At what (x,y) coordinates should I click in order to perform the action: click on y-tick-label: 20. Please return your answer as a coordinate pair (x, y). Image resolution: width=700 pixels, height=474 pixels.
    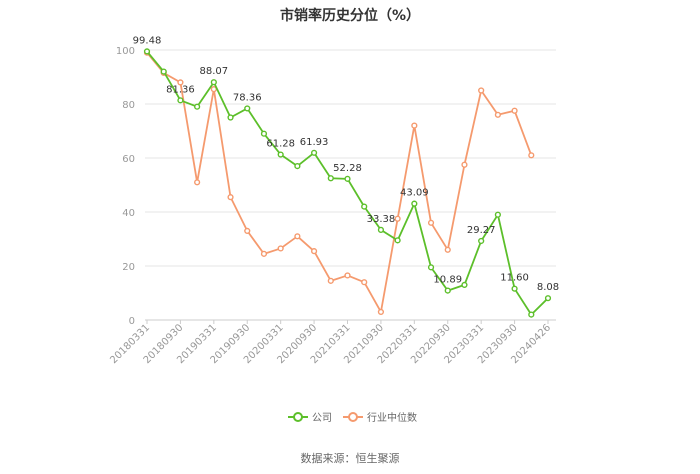
    Looking at the image, I should click on (128, 267).